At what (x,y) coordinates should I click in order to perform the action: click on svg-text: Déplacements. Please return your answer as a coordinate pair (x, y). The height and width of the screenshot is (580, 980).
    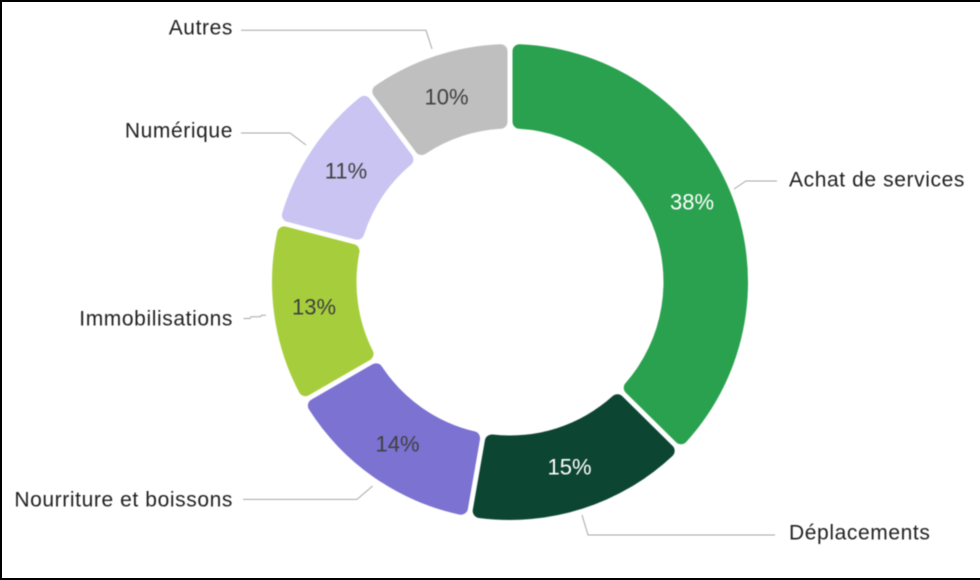
    Looking at the image, I should click on (859, 533).